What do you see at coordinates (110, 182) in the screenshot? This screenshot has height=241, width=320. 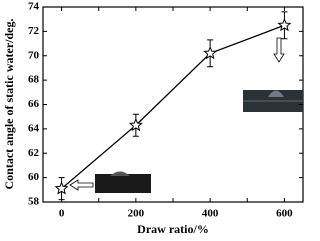 I see `inset-low` at bounding box center [110, 182].